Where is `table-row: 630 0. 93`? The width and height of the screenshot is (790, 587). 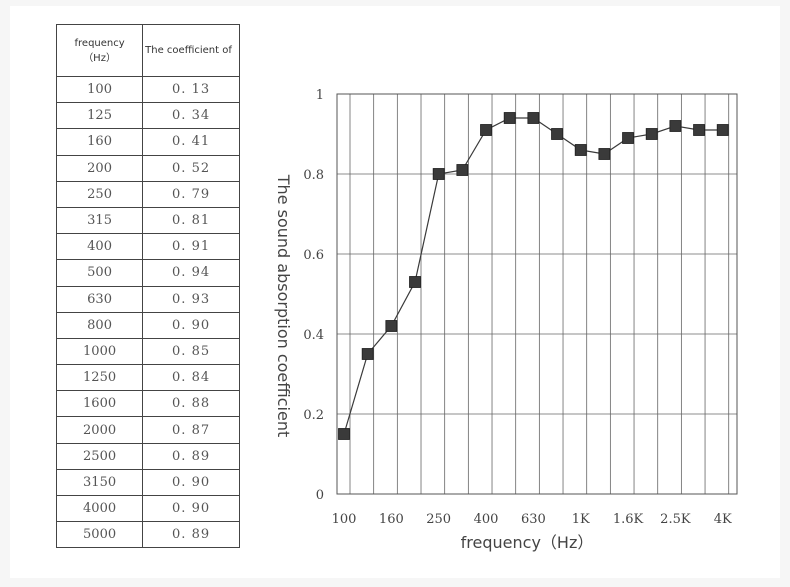
table-row: 630 0. 93 is located at coordinates (147, 299).